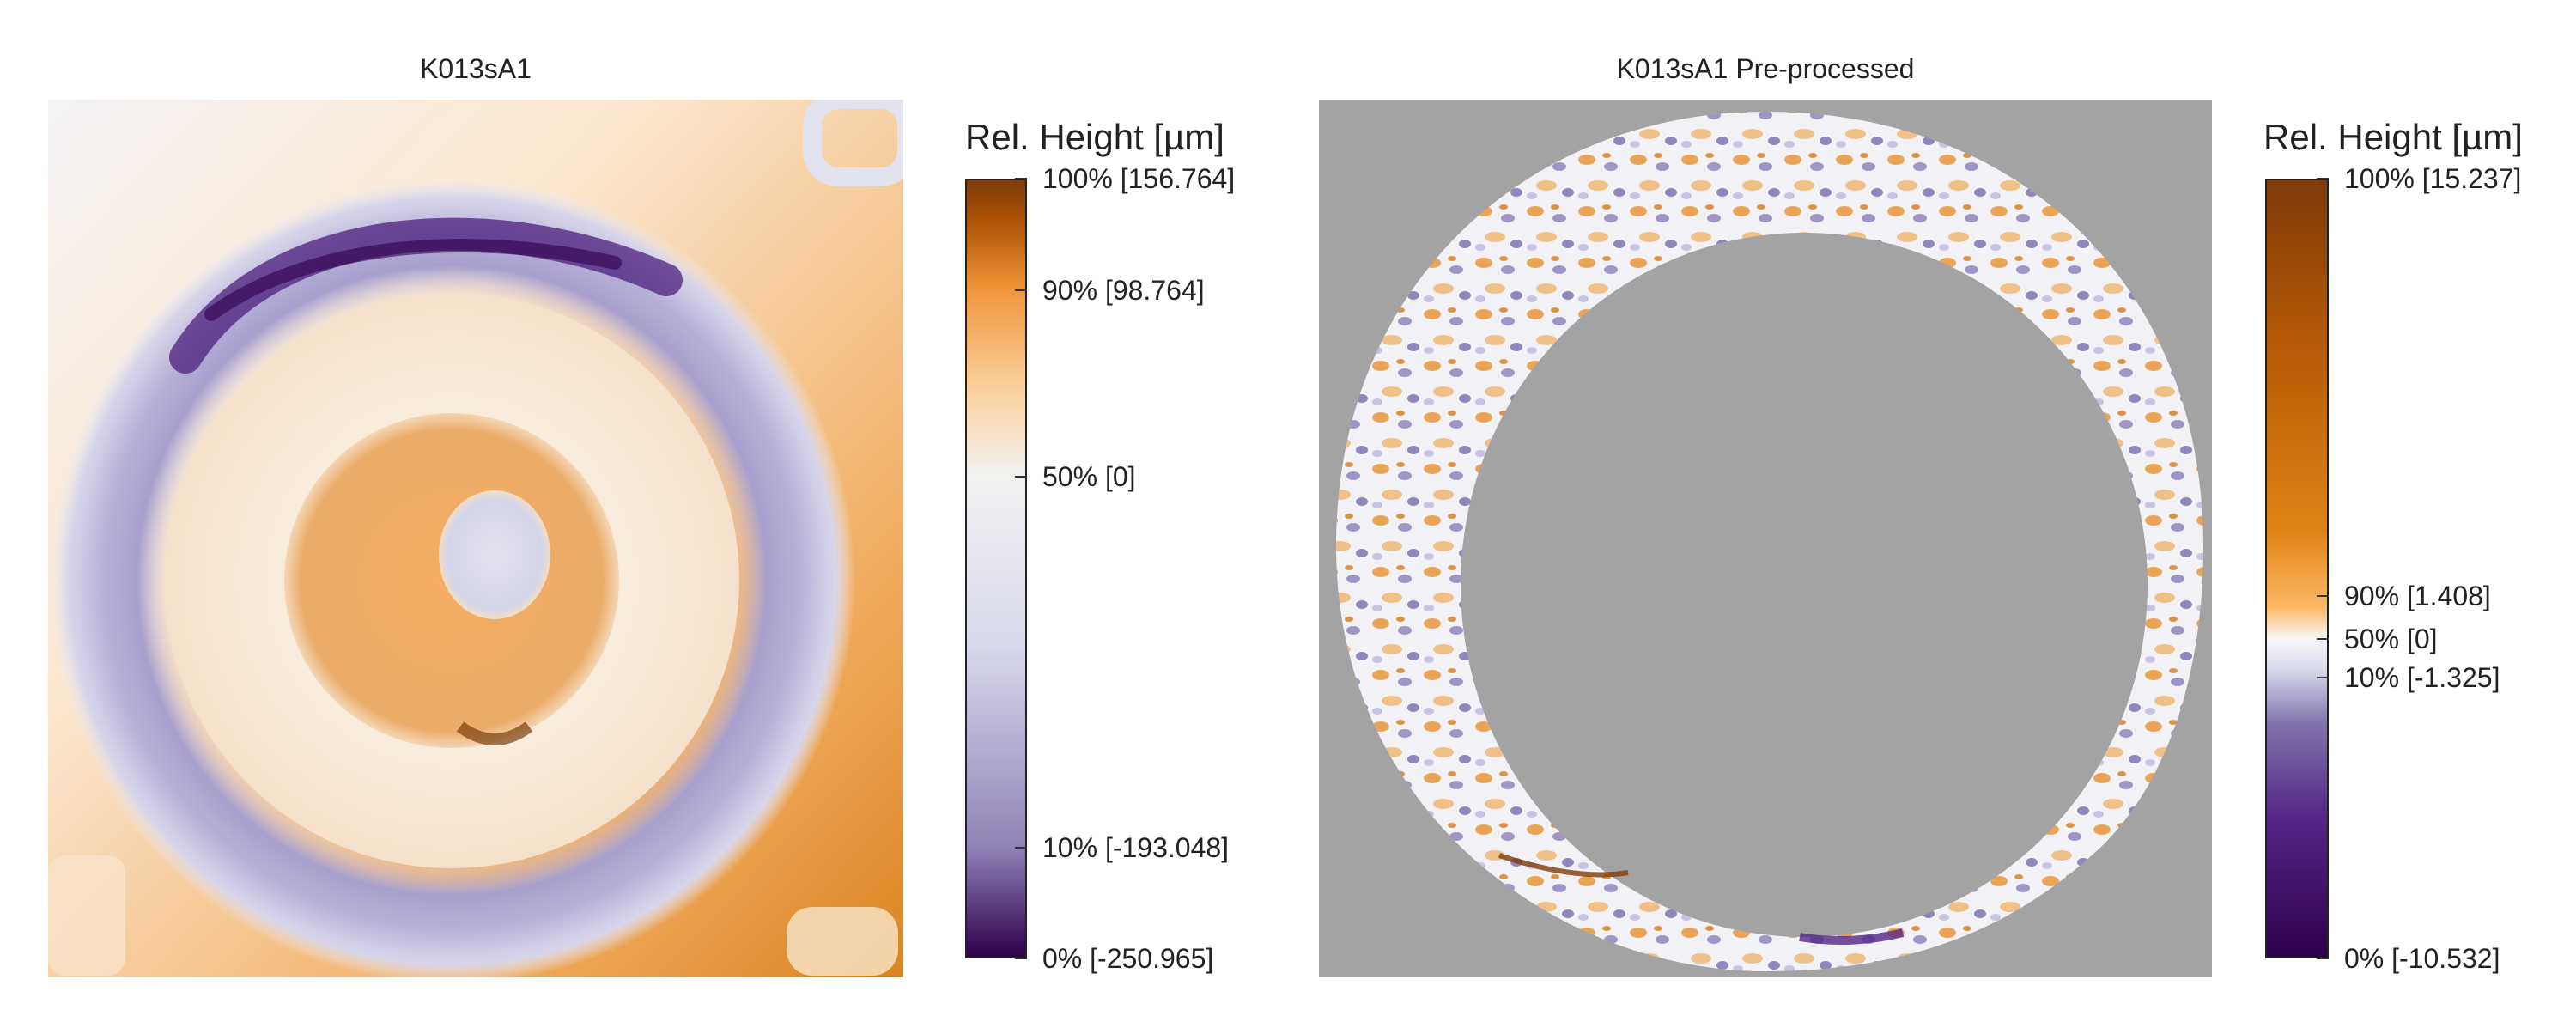 The height and width of the screenshot is (1022, 2576). What do you see at coordinates (1128, 958) in the screenshot?
I see `colorbar-tick-label: 0% [-250.965]` at bounding box center [1128, 958].